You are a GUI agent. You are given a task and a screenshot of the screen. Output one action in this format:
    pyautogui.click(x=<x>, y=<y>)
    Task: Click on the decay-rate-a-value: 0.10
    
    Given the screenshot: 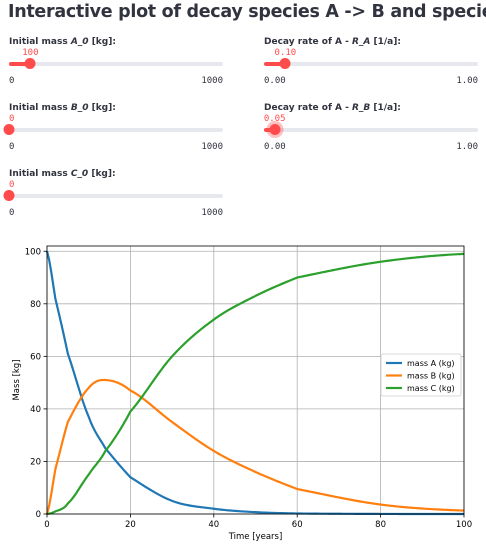 What is the action you would take?
    pyautogui.click(x=285, y=53)
    